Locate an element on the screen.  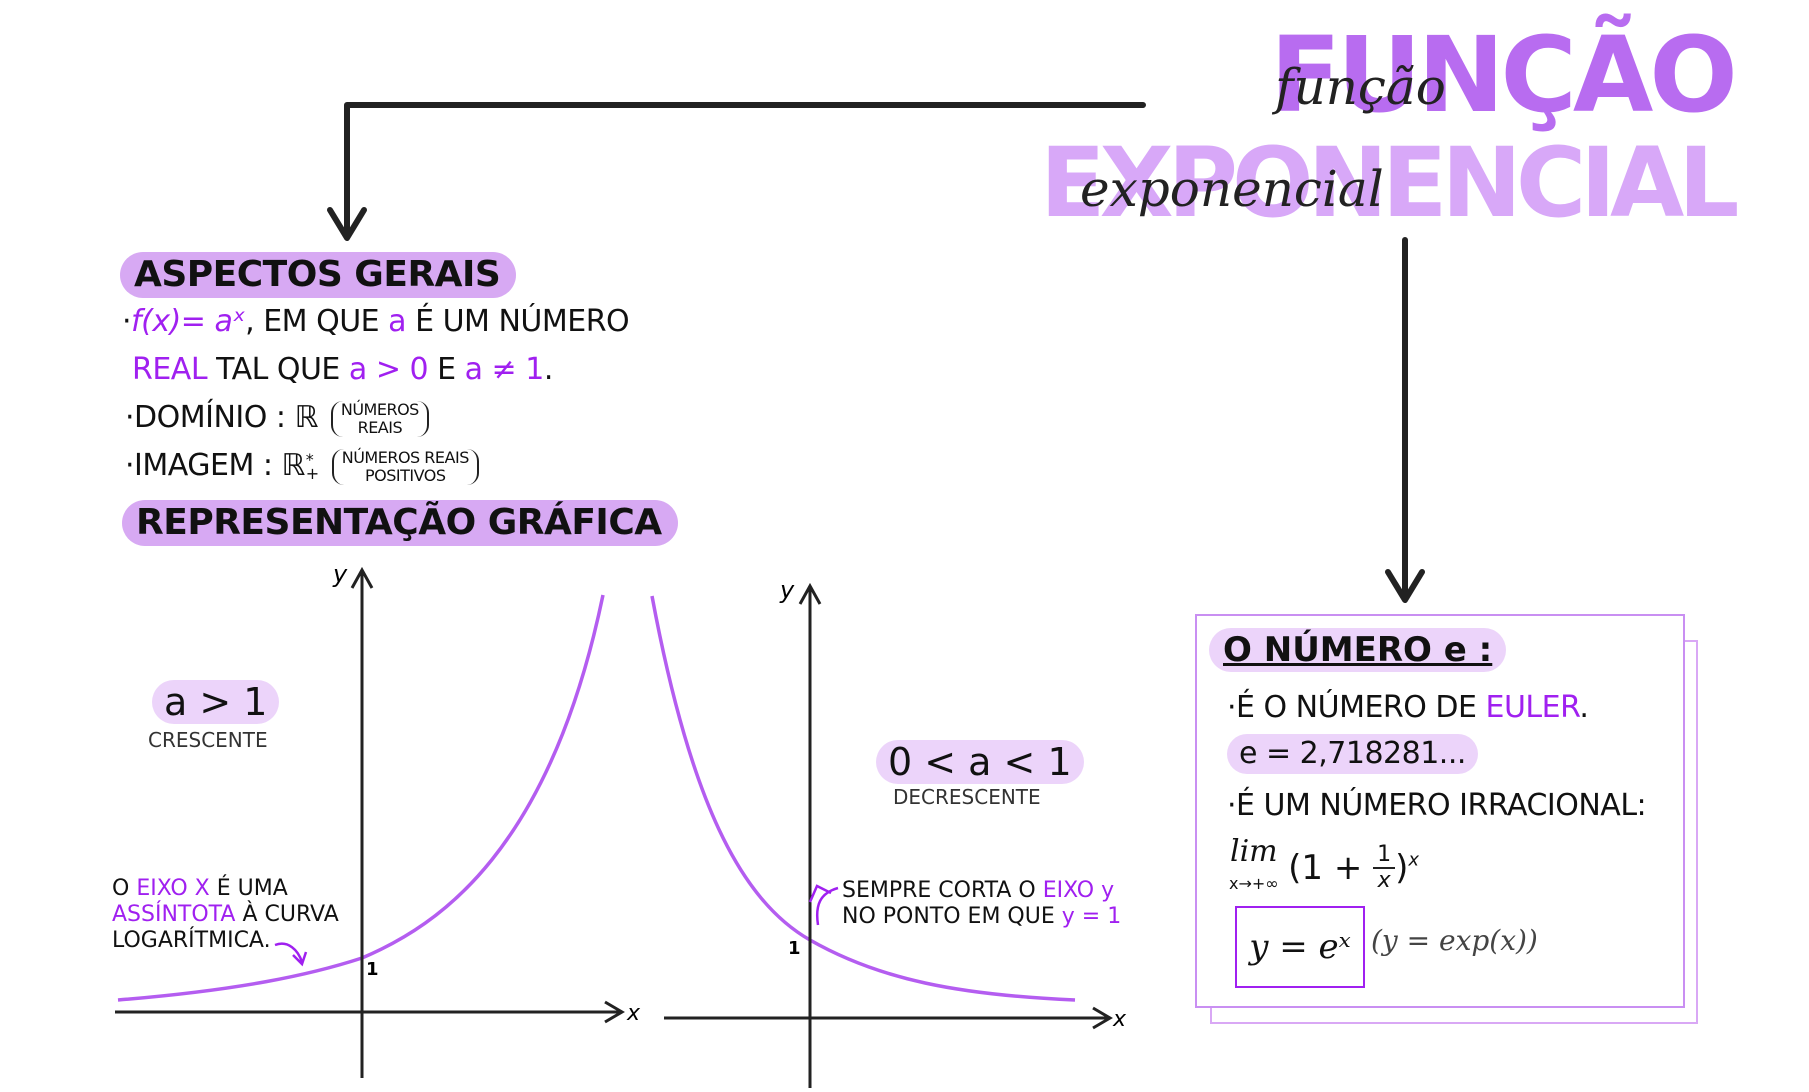
arrow-to-numero-e is located at coordinates (1405, 420).